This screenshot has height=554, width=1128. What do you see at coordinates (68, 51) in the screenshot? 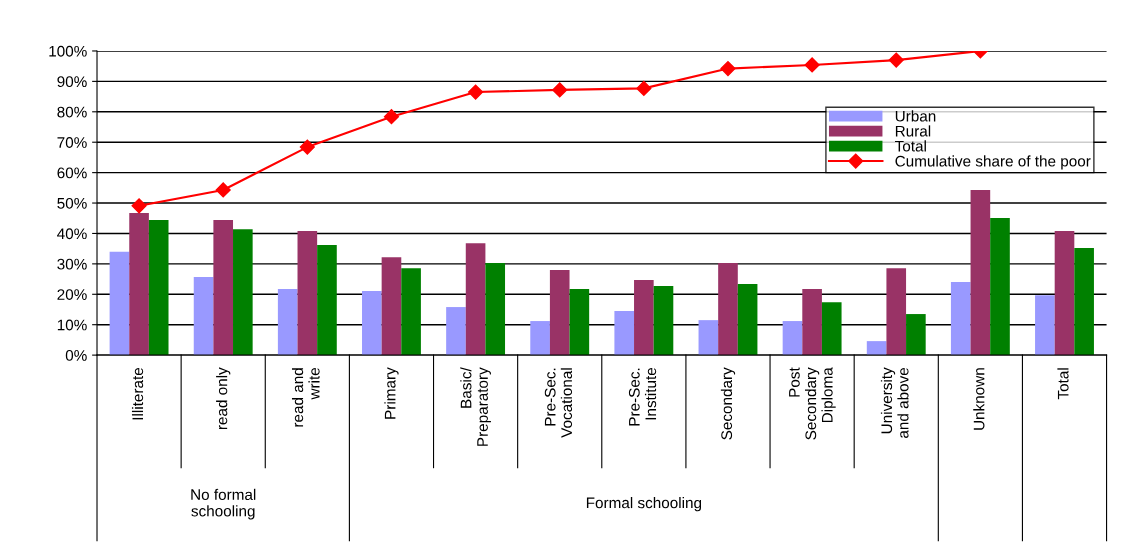
I see `y-tick-label: 100%` at bounding box center [68, 51].